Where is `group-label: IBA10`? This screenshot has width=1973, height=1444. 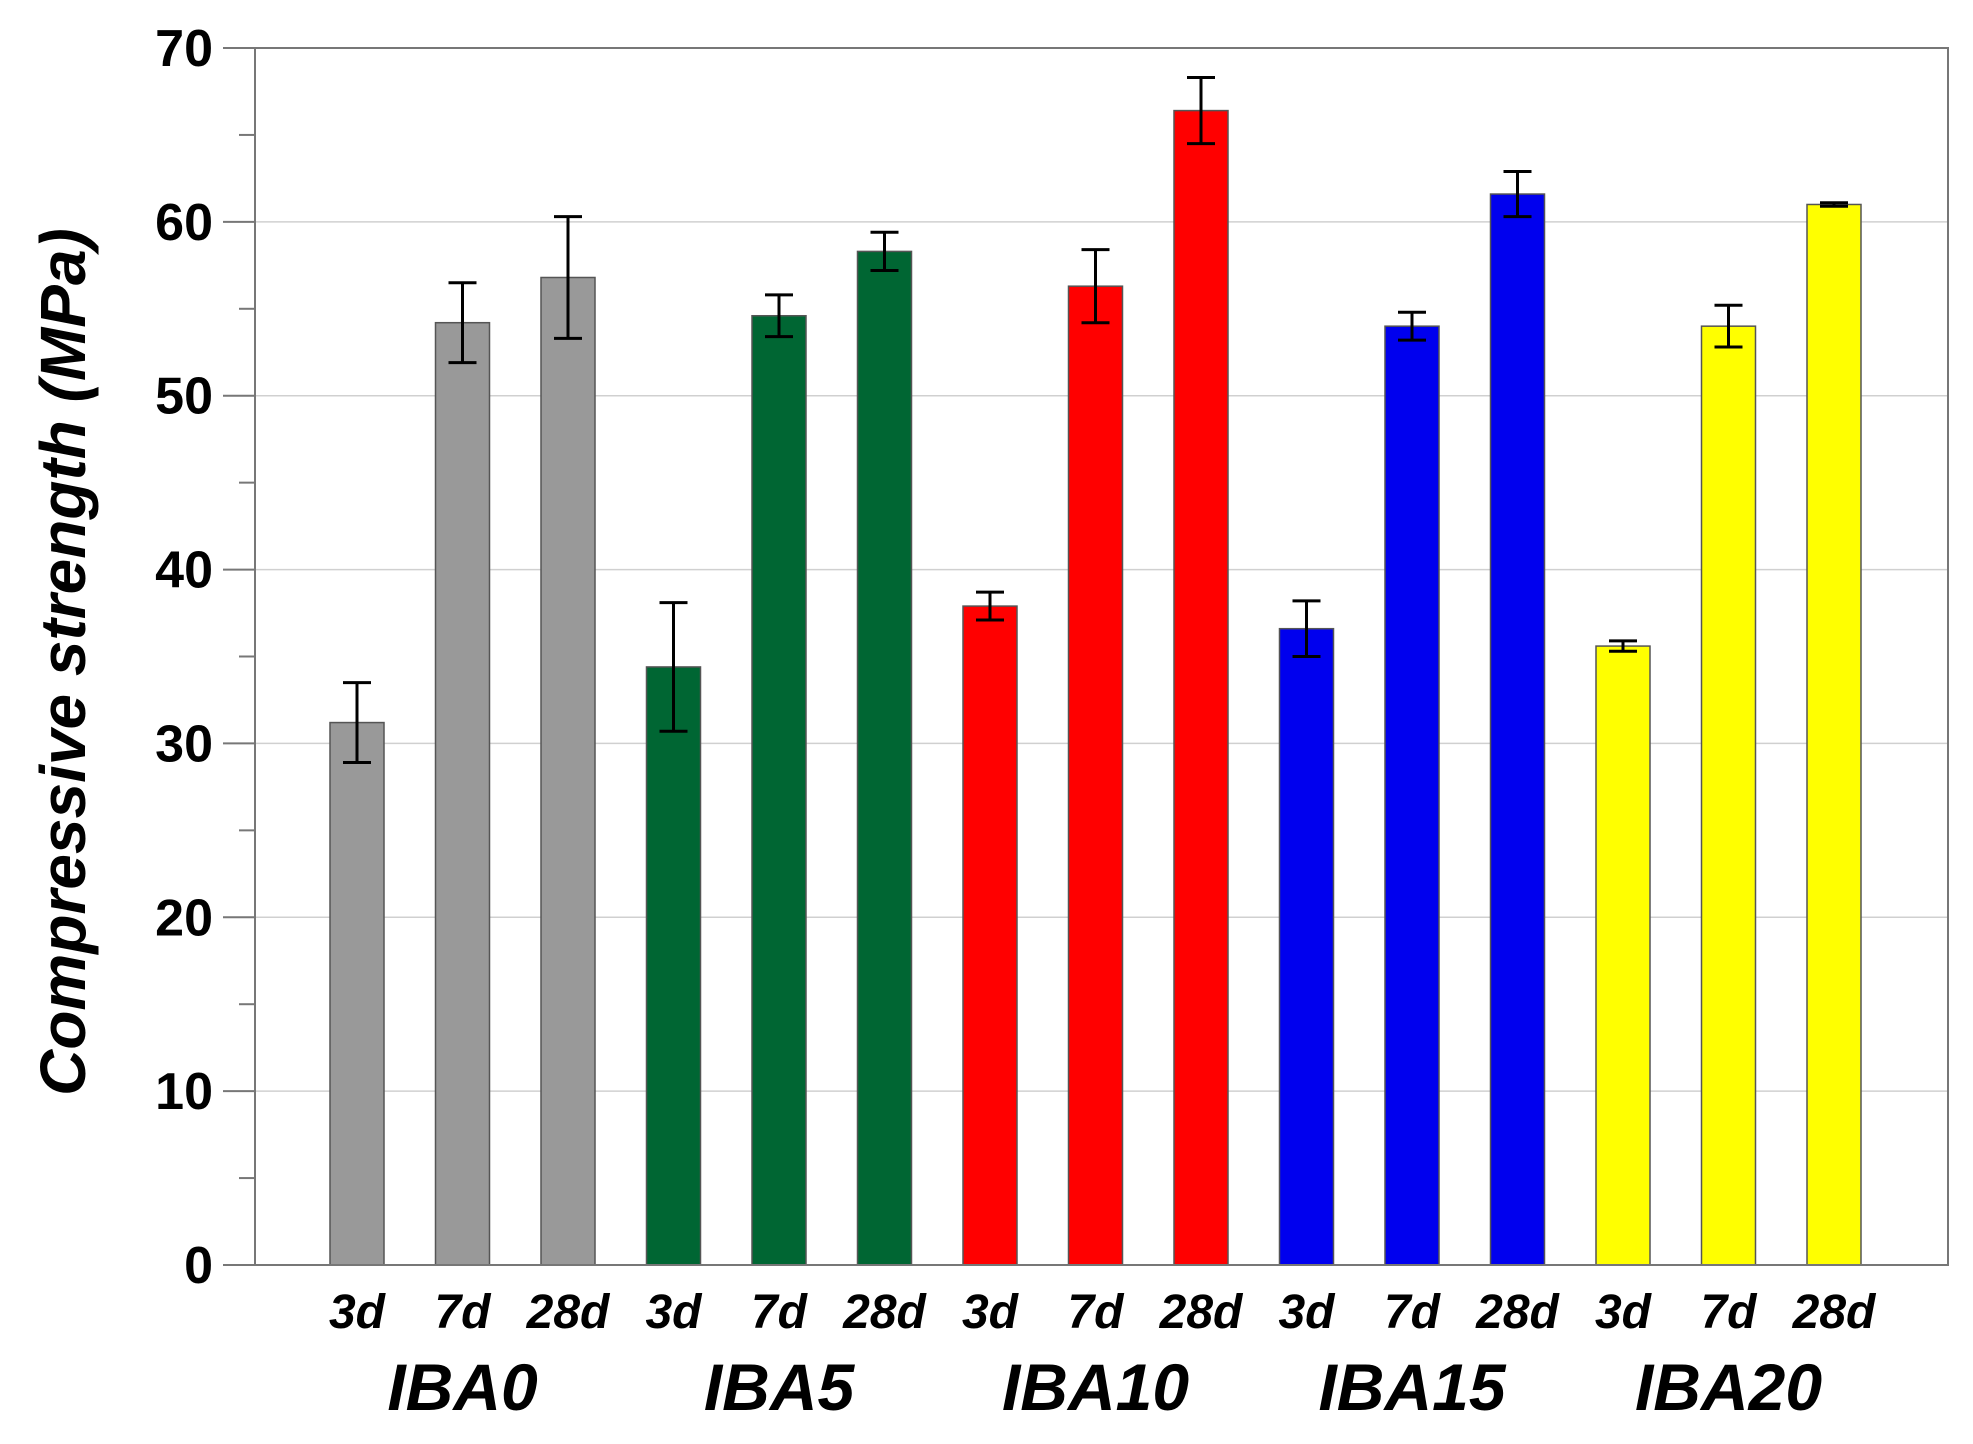 group-label: IBA10 is located at coordinates (1095, 1387).